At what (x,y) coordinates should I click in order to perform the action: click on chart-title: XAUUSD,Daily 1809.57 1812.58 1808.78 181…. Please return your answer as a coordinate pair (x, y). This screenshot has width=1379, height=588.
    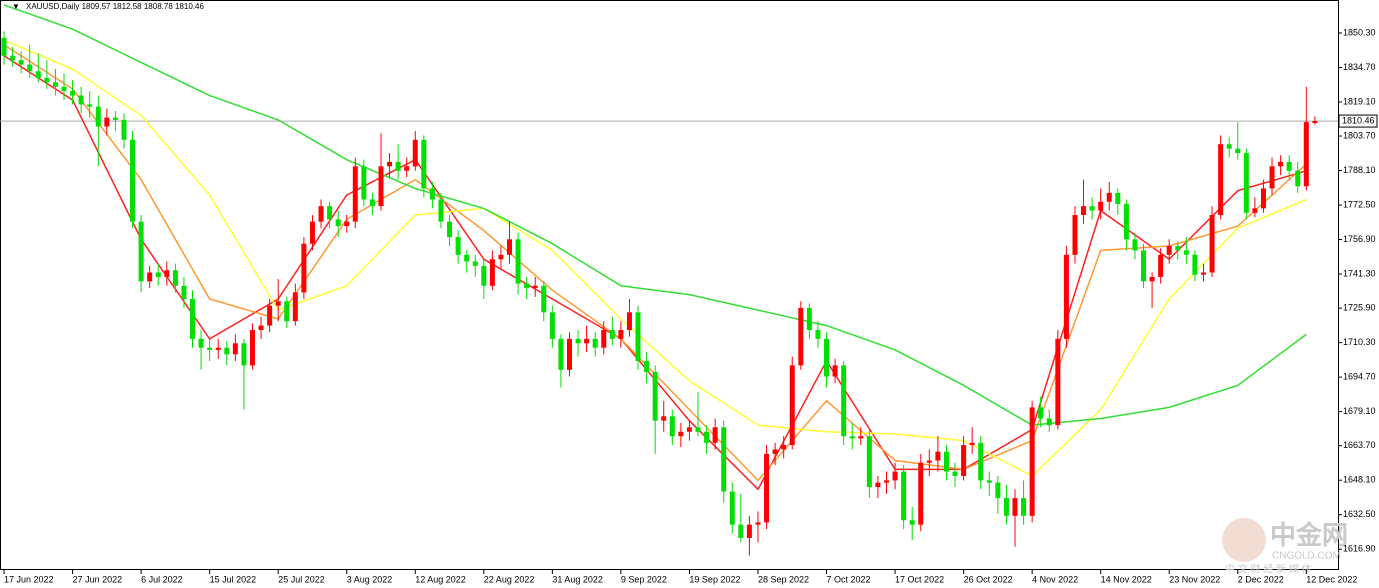
    Looking at the image, I should click on (115, 6).